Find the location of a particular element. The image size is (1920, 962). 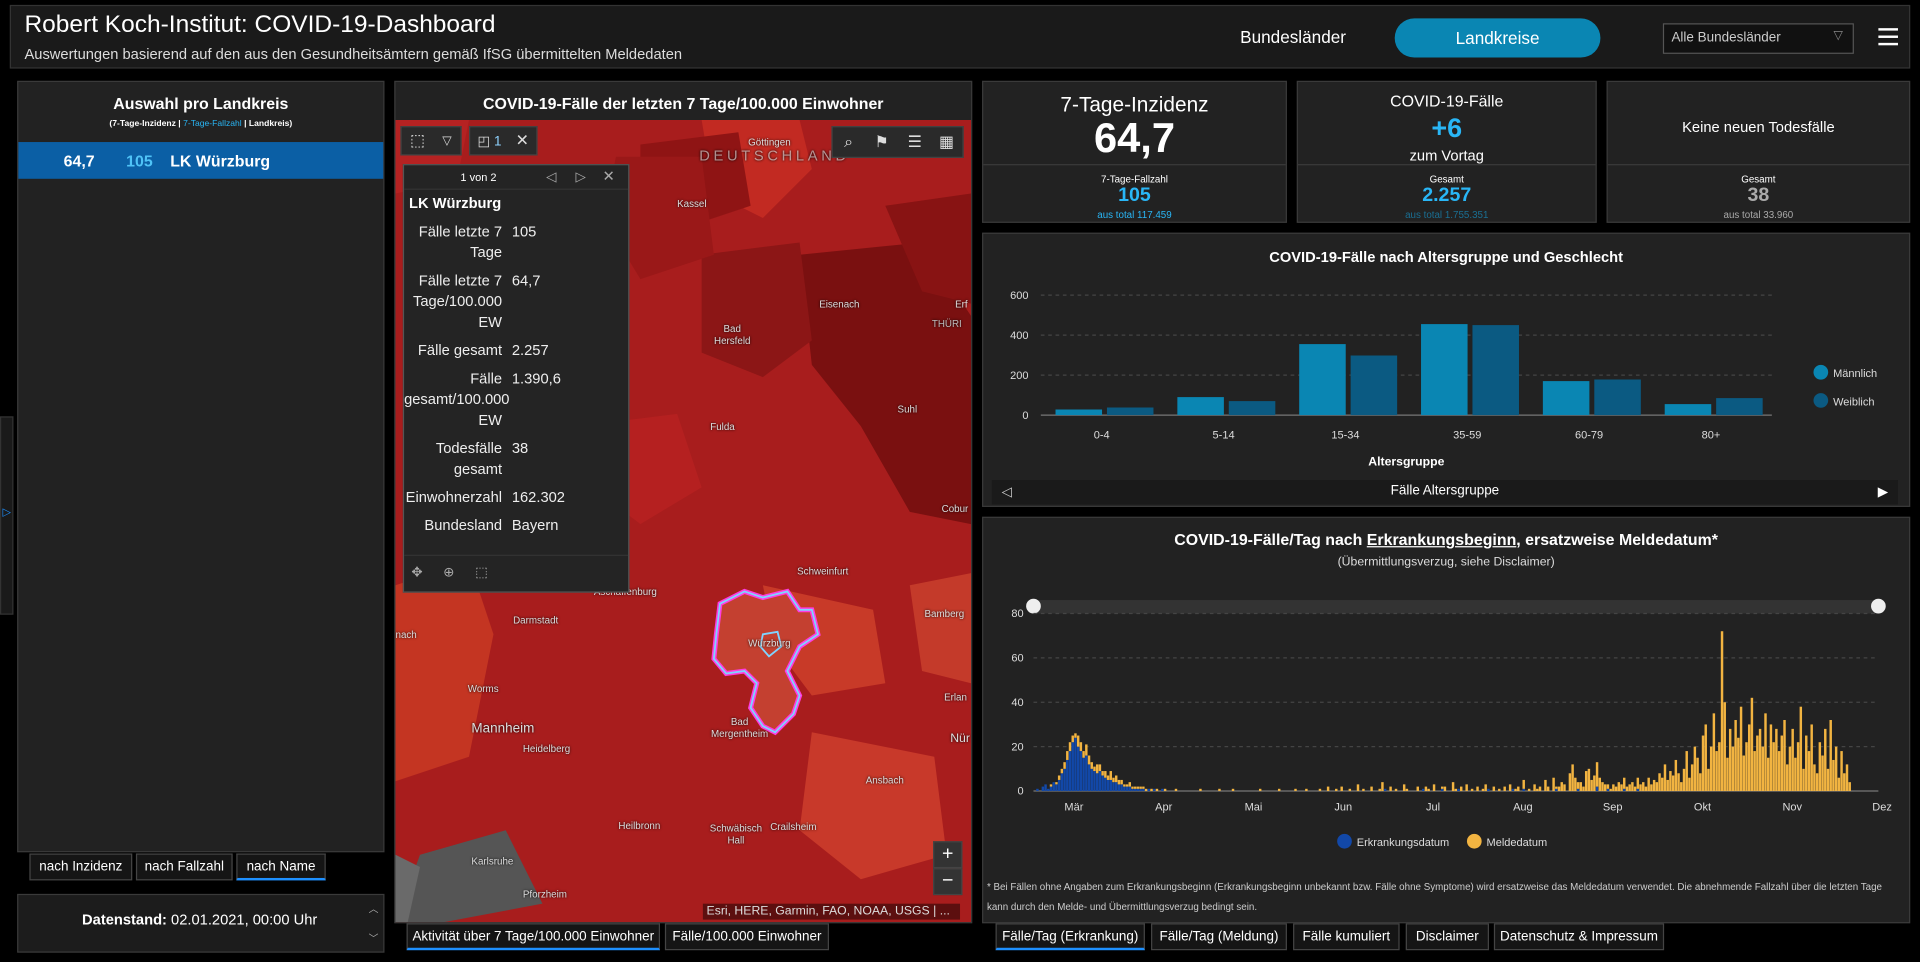

tab-faelle-kumuliert: Fälle kumuliert is located at coordinates (1346, 937).